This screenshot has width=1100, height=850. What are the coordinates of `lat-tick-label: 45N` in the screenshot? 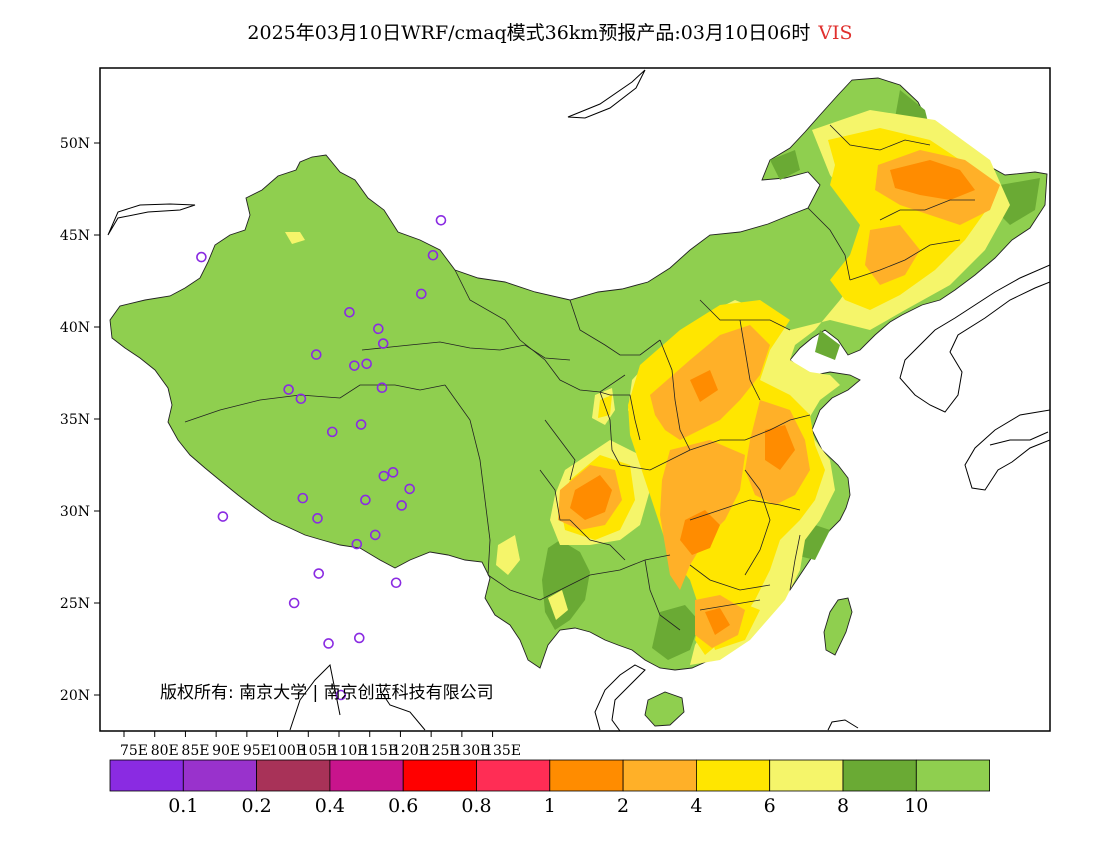 It's located at (75, 236).